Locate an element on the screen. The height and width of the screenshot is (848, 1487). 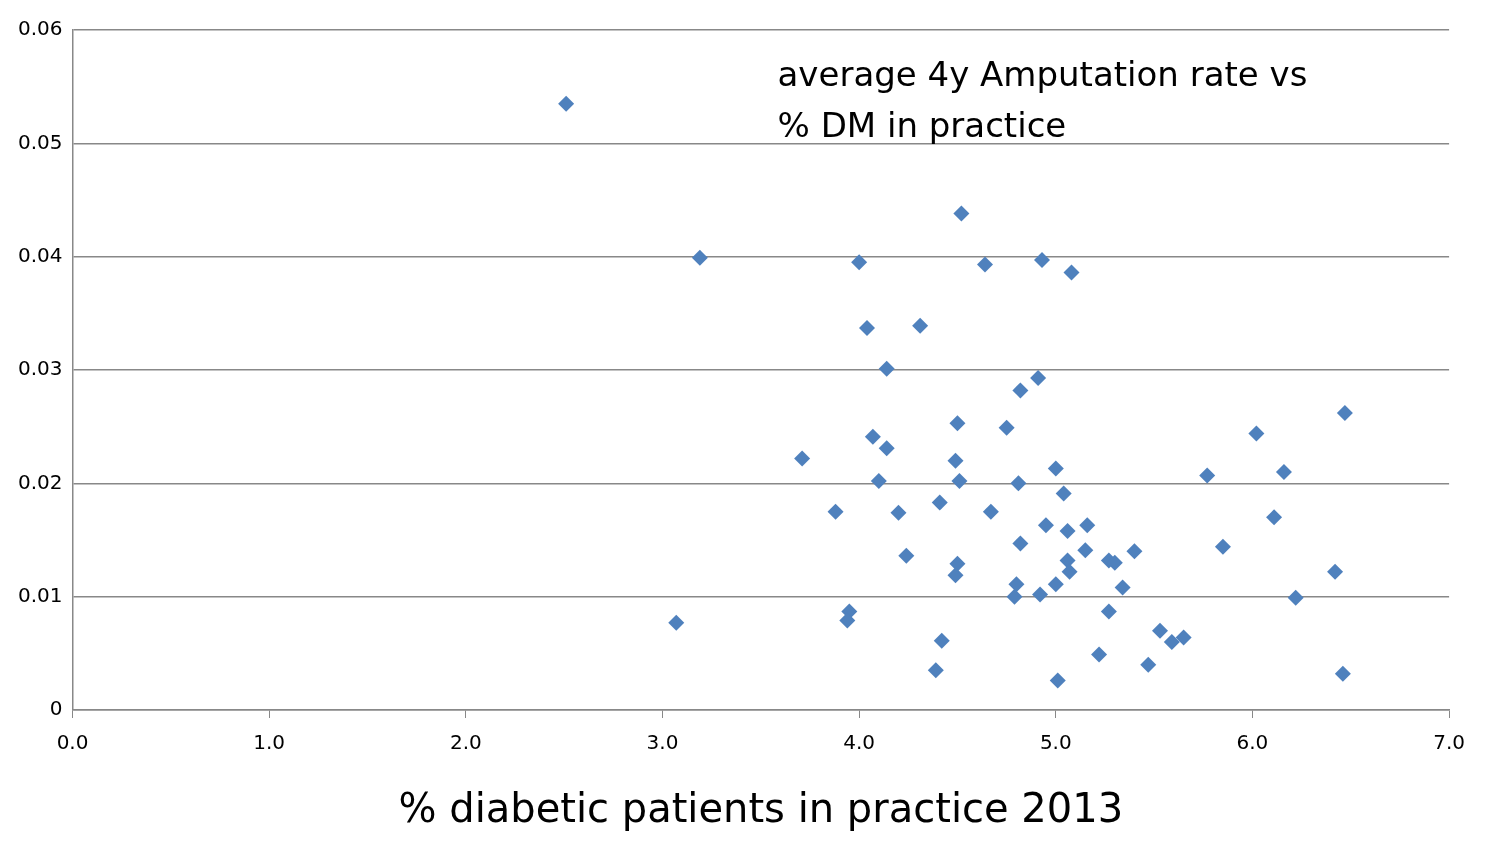
y-tick-label: 0 is located at coordinates (56, 708).